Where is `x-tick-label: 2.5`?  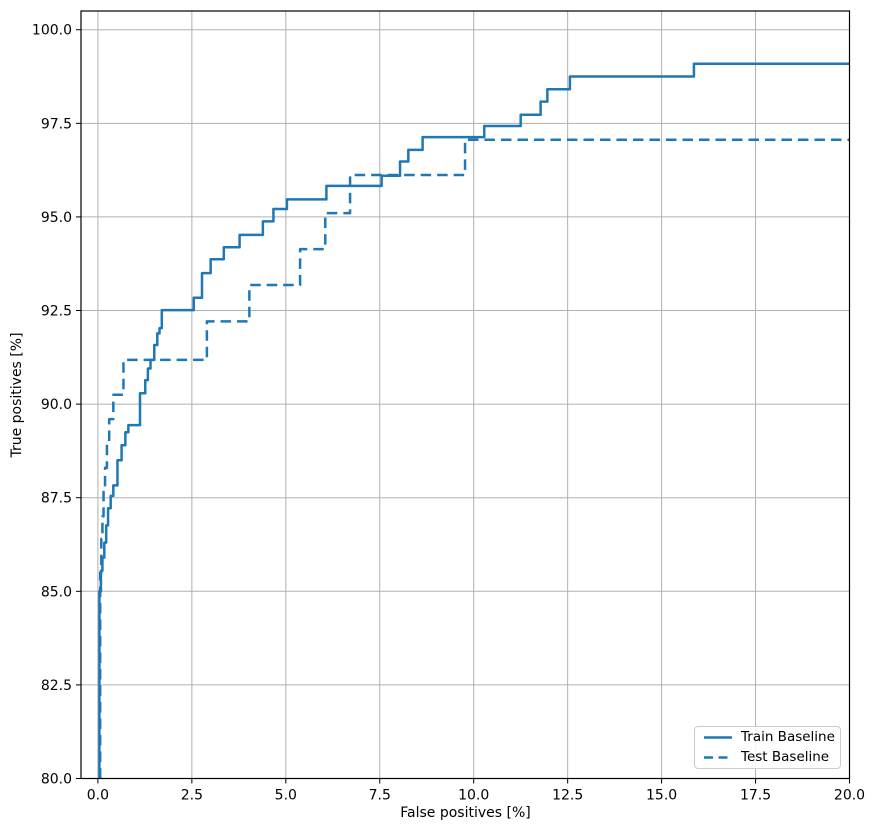 x-tick-label: 2.5 is located at coordinates (192, 796).